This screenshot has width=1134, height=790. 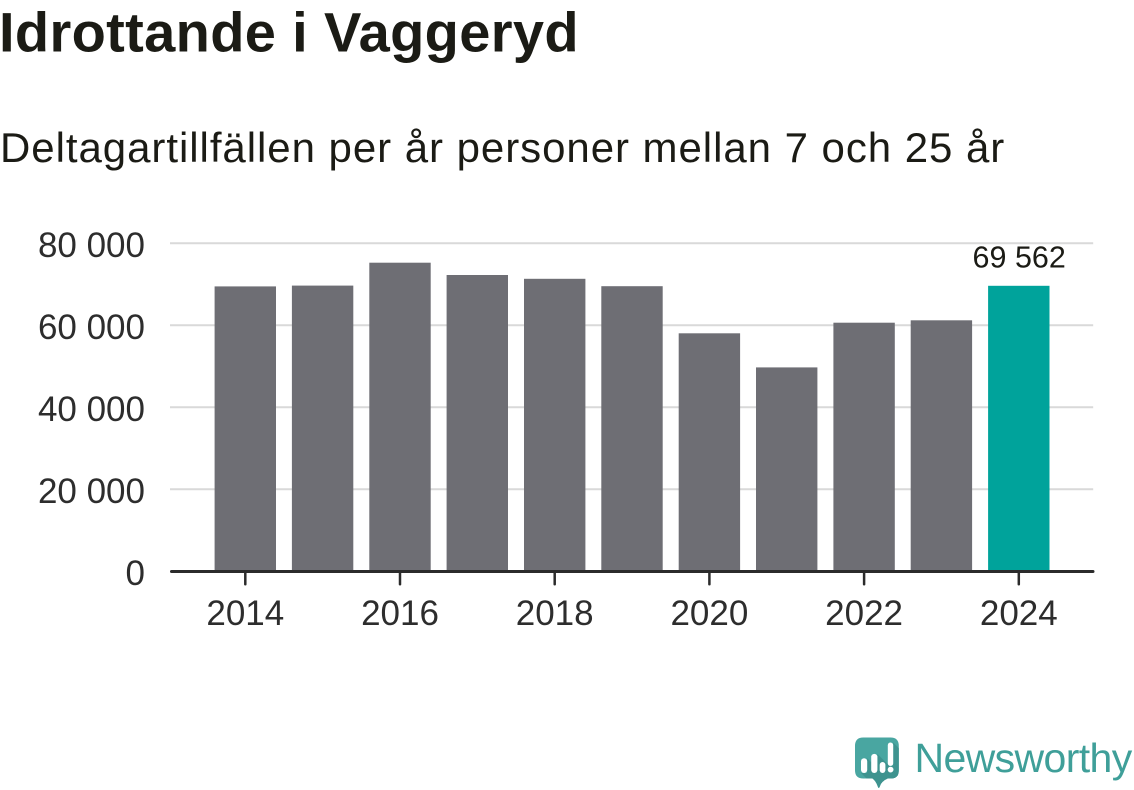 What do you see at coordinates (91, 327) in the screenshot?
I see `svg-text: 60 000` at bounding box center [91, 327].